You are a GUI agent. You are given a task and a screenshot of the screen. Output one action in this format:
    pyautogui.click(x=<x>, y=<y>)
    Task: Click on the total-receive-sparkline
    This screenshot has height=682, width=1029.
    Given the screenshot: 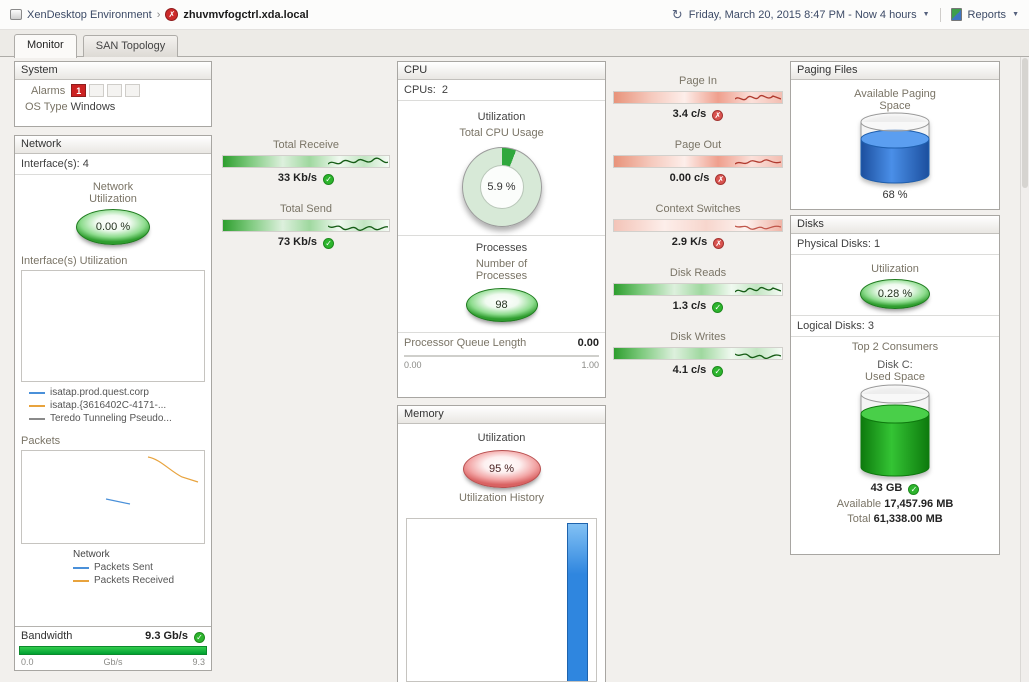 What is the action you would take?
    pyautogui.click(x=306, y=161)
    